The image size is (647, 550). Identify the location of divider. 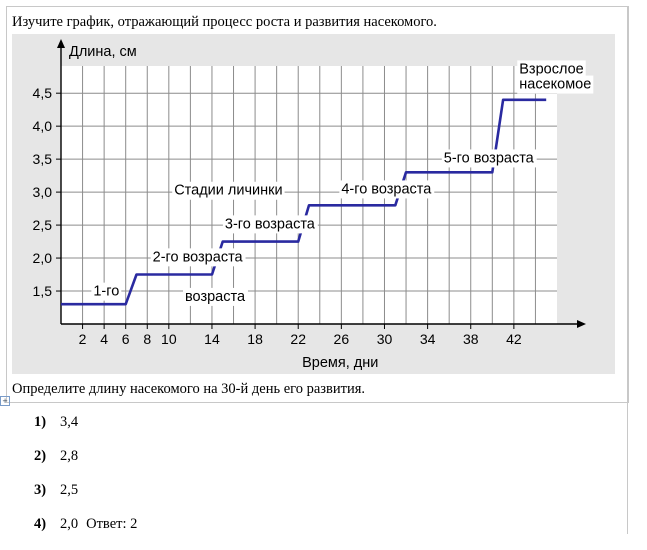
(627, 270).